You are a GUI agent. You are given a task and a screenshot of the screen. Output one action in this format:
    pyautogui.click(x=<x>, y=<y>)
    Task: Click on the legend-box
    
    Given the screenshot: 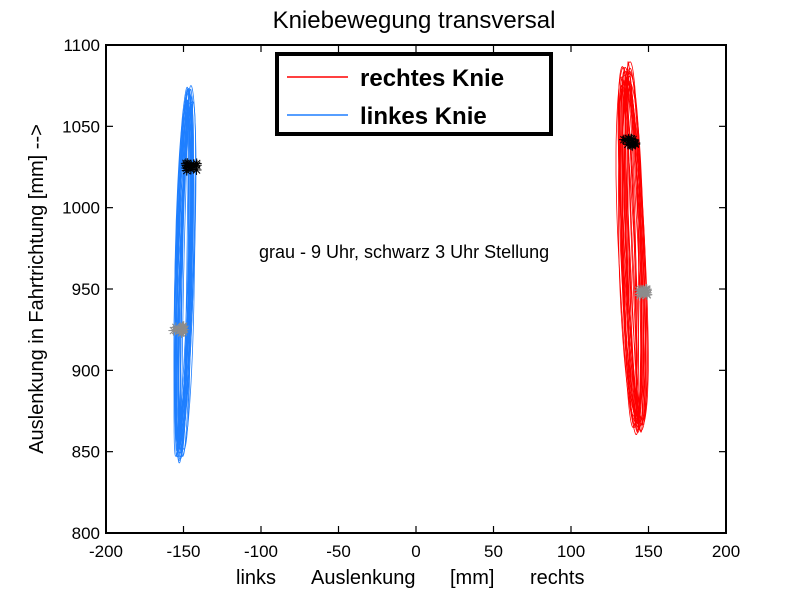 What is the action you would take?
    pyautogui.click(x=414, y=94)
    